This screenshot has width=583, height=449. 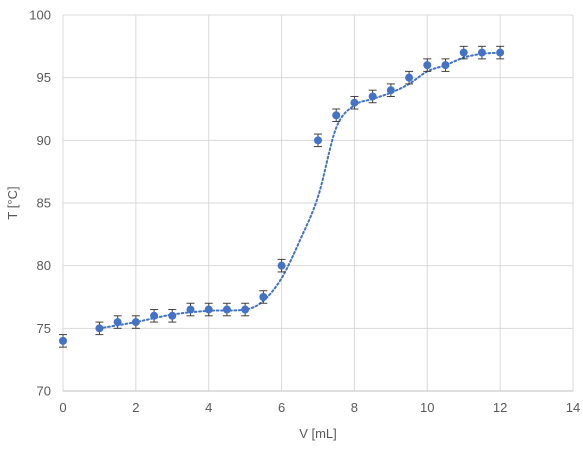 What do you see at coordinates (44, 328) in the screenshot?
I see `y-tick-label: 75` at bounding box center [44, 328].